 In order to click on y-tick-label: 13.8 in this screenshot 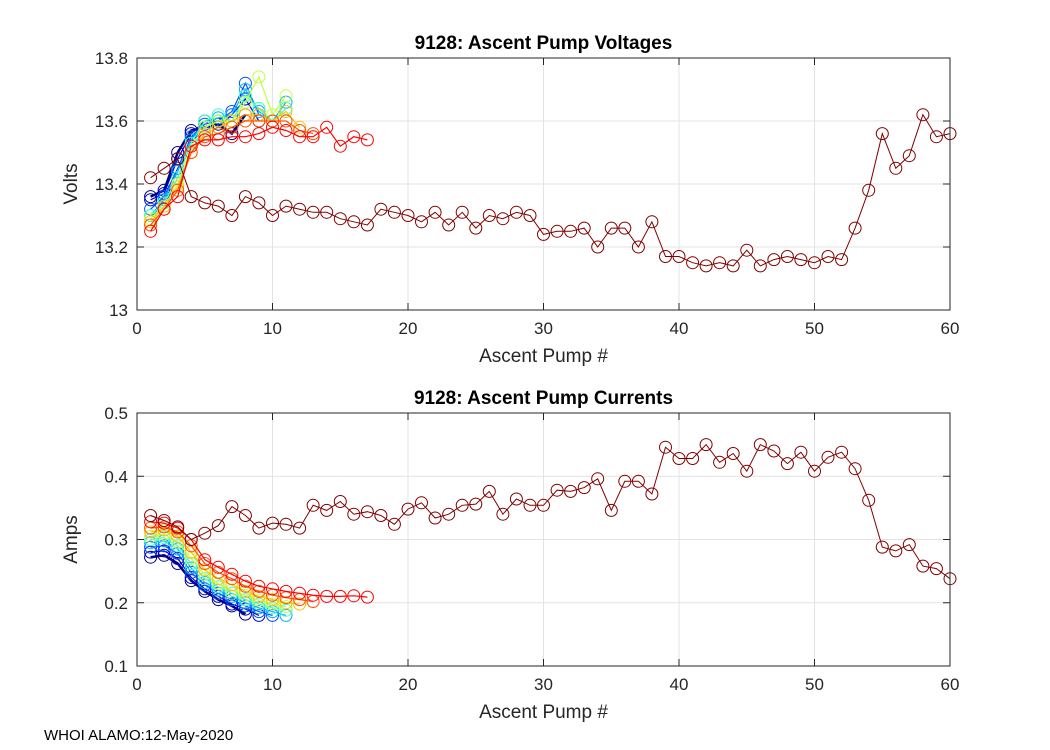, I will do `click(111, 58)`.